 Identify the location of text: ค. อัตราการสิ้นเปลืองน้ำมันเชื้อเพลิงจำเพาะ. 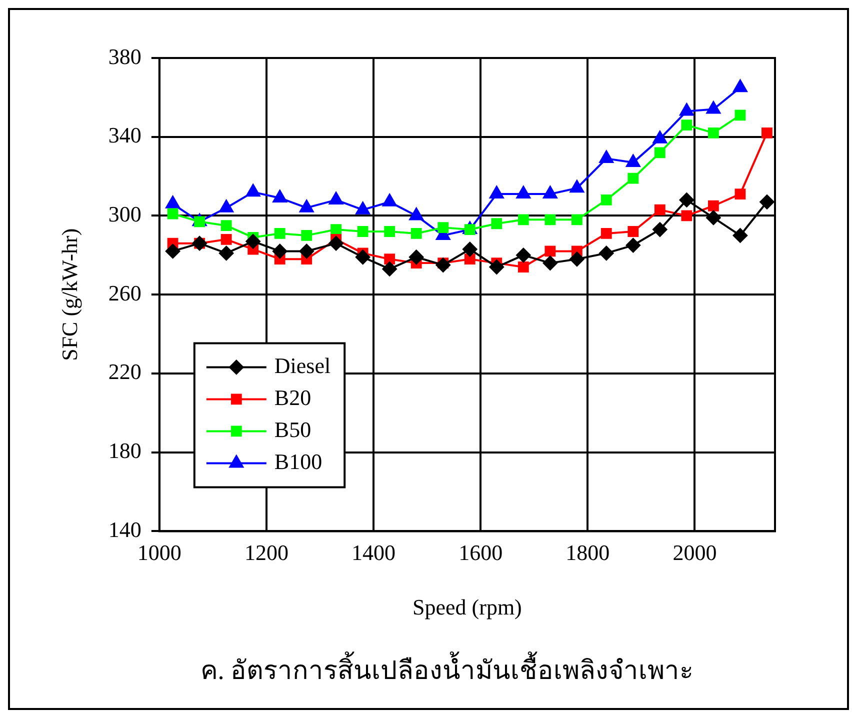
(447, 667).